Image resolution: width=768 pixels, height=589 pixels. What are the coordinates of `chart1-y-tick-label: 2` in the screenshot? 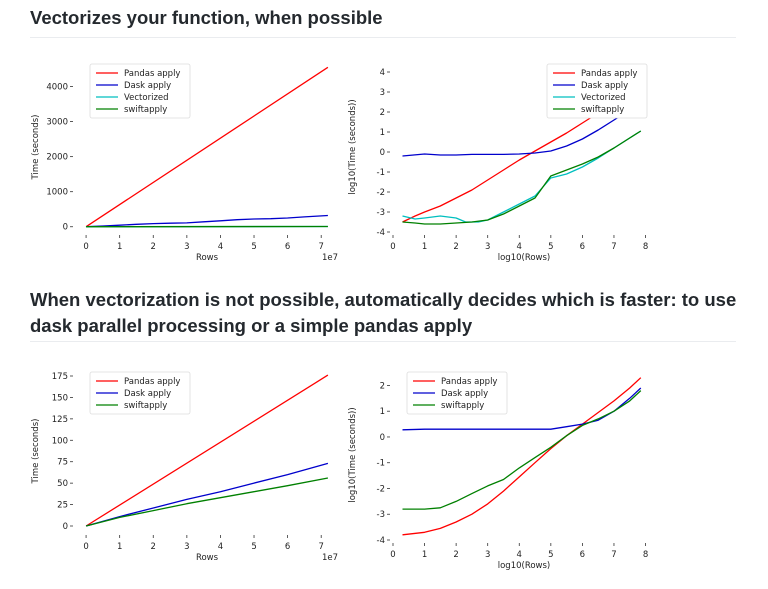 It's located at (382, 113).